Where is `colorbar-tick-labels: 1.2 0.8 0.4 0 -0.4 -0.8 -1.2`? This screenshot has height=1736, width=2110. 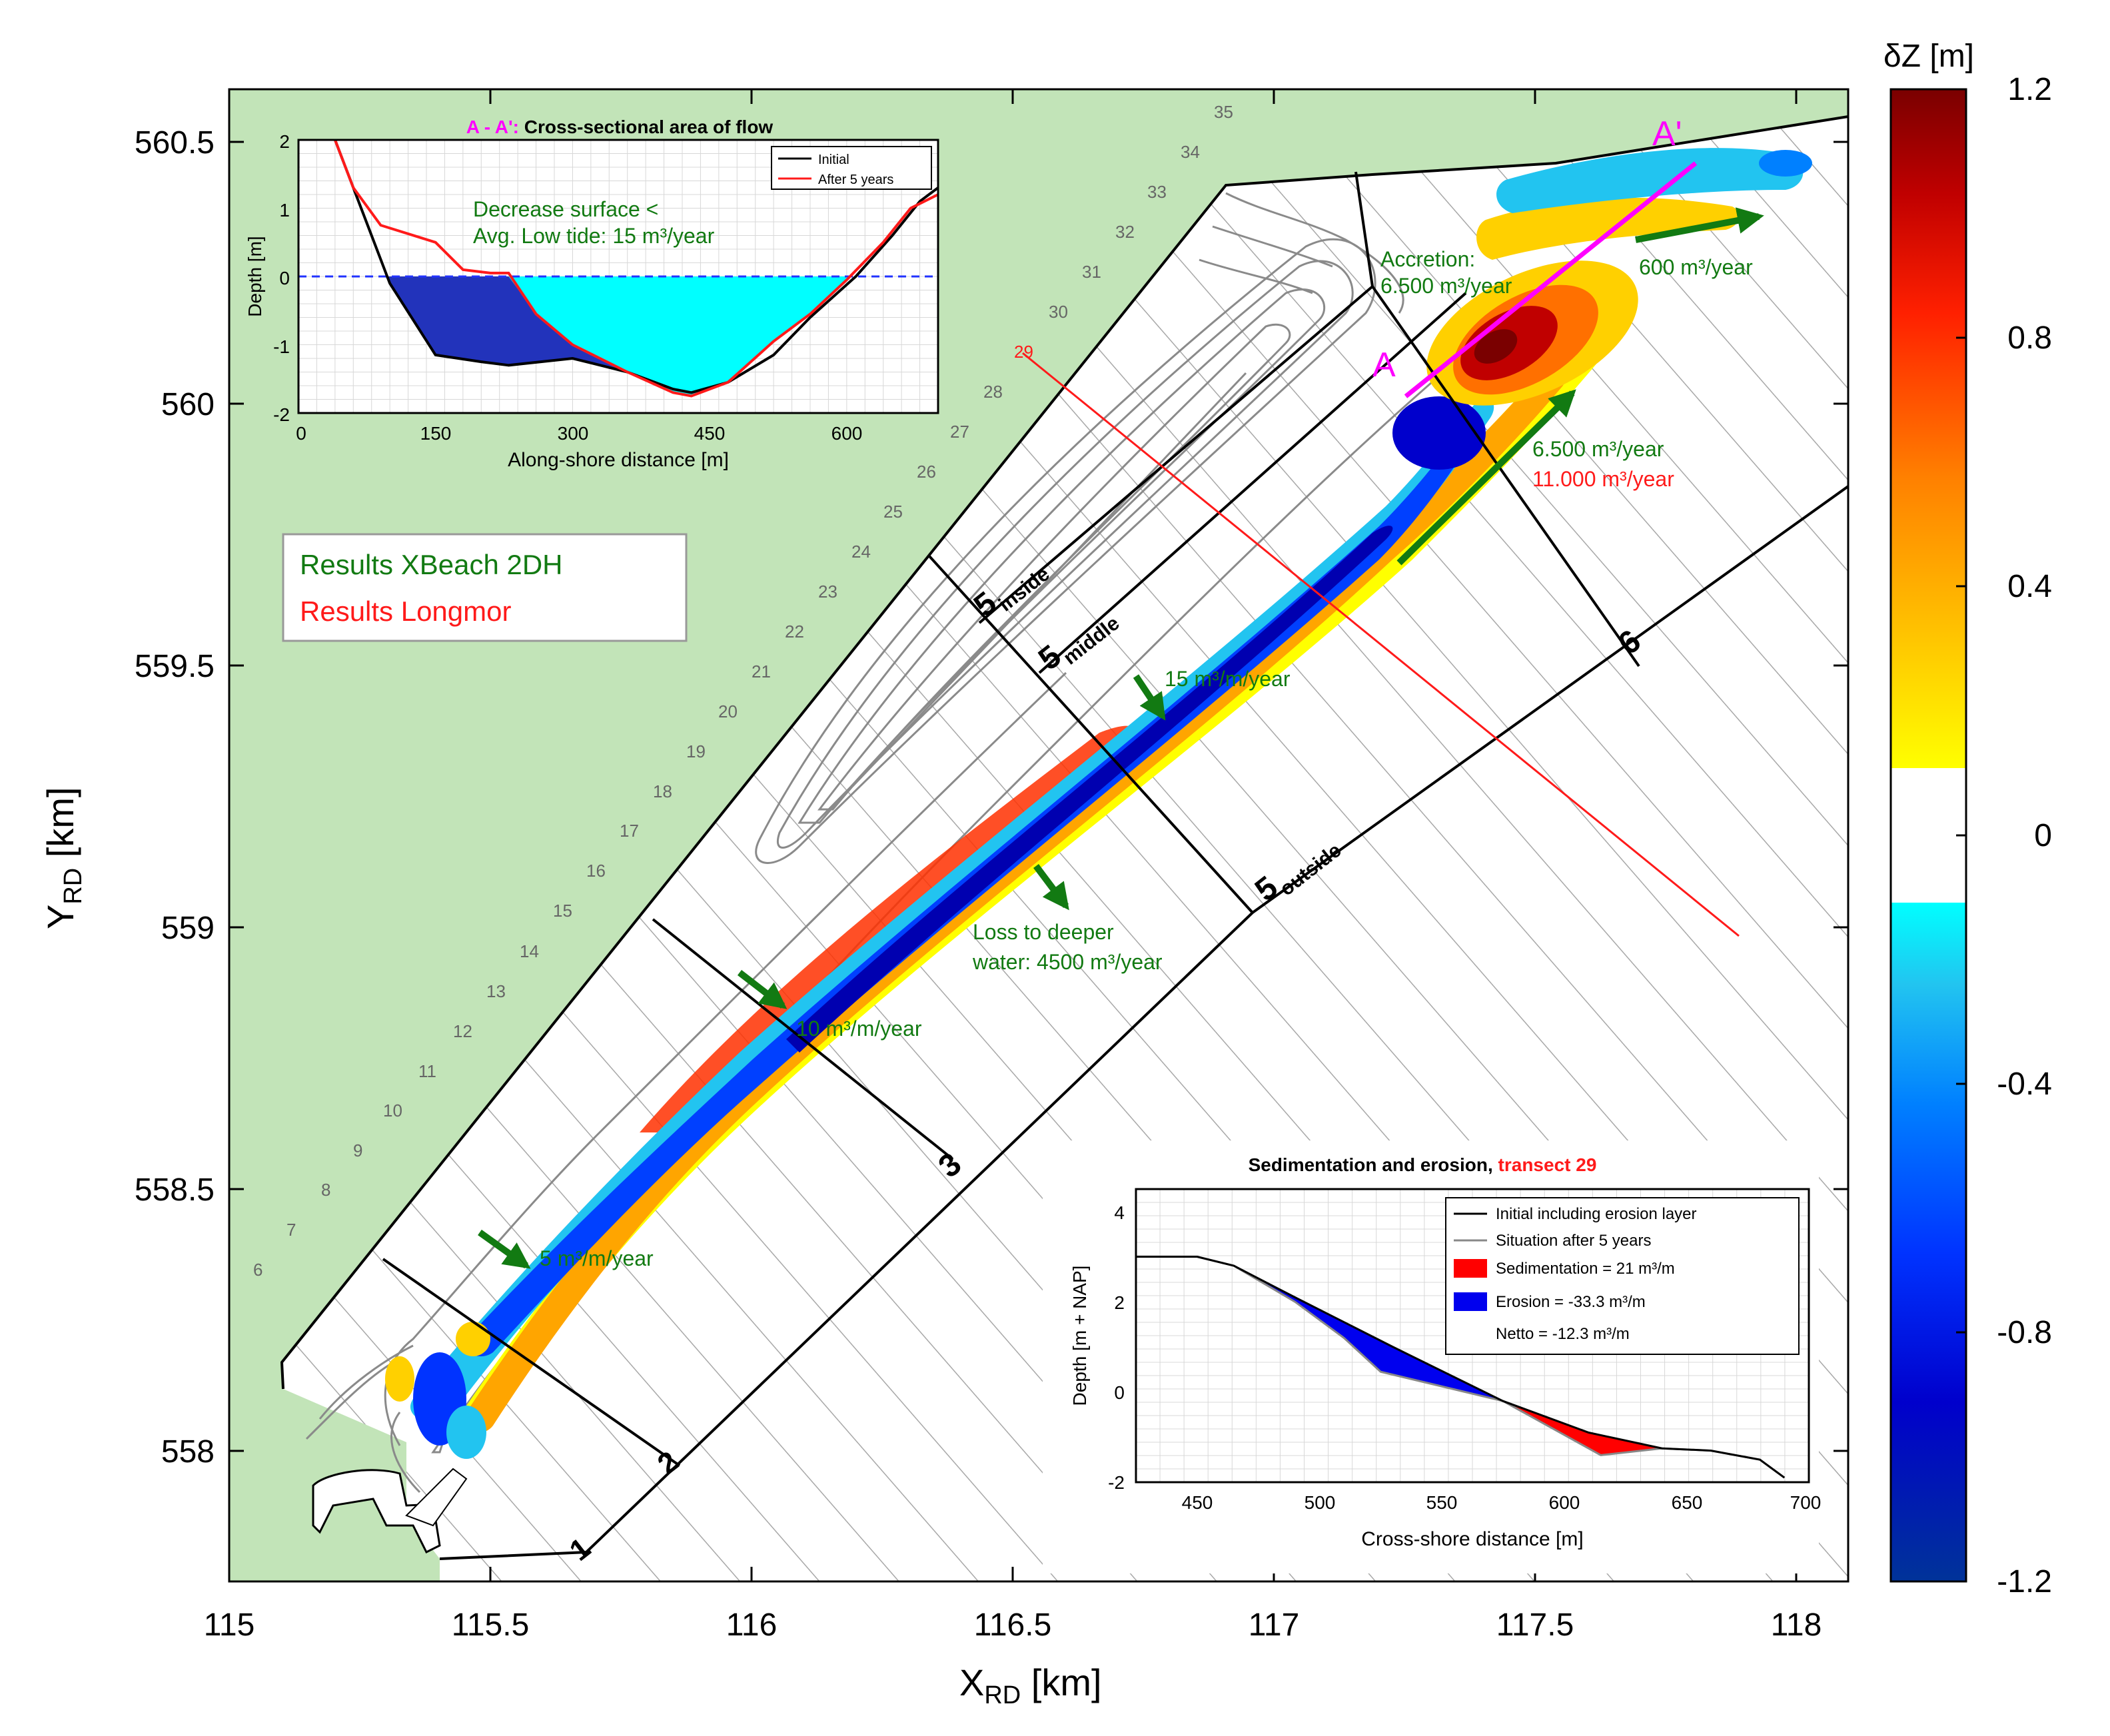
colorbar-tick-labels: 1.2 0.8 0.4 0 -0.4 -0.8 -1.2 is located at coordinates (2024, 835).